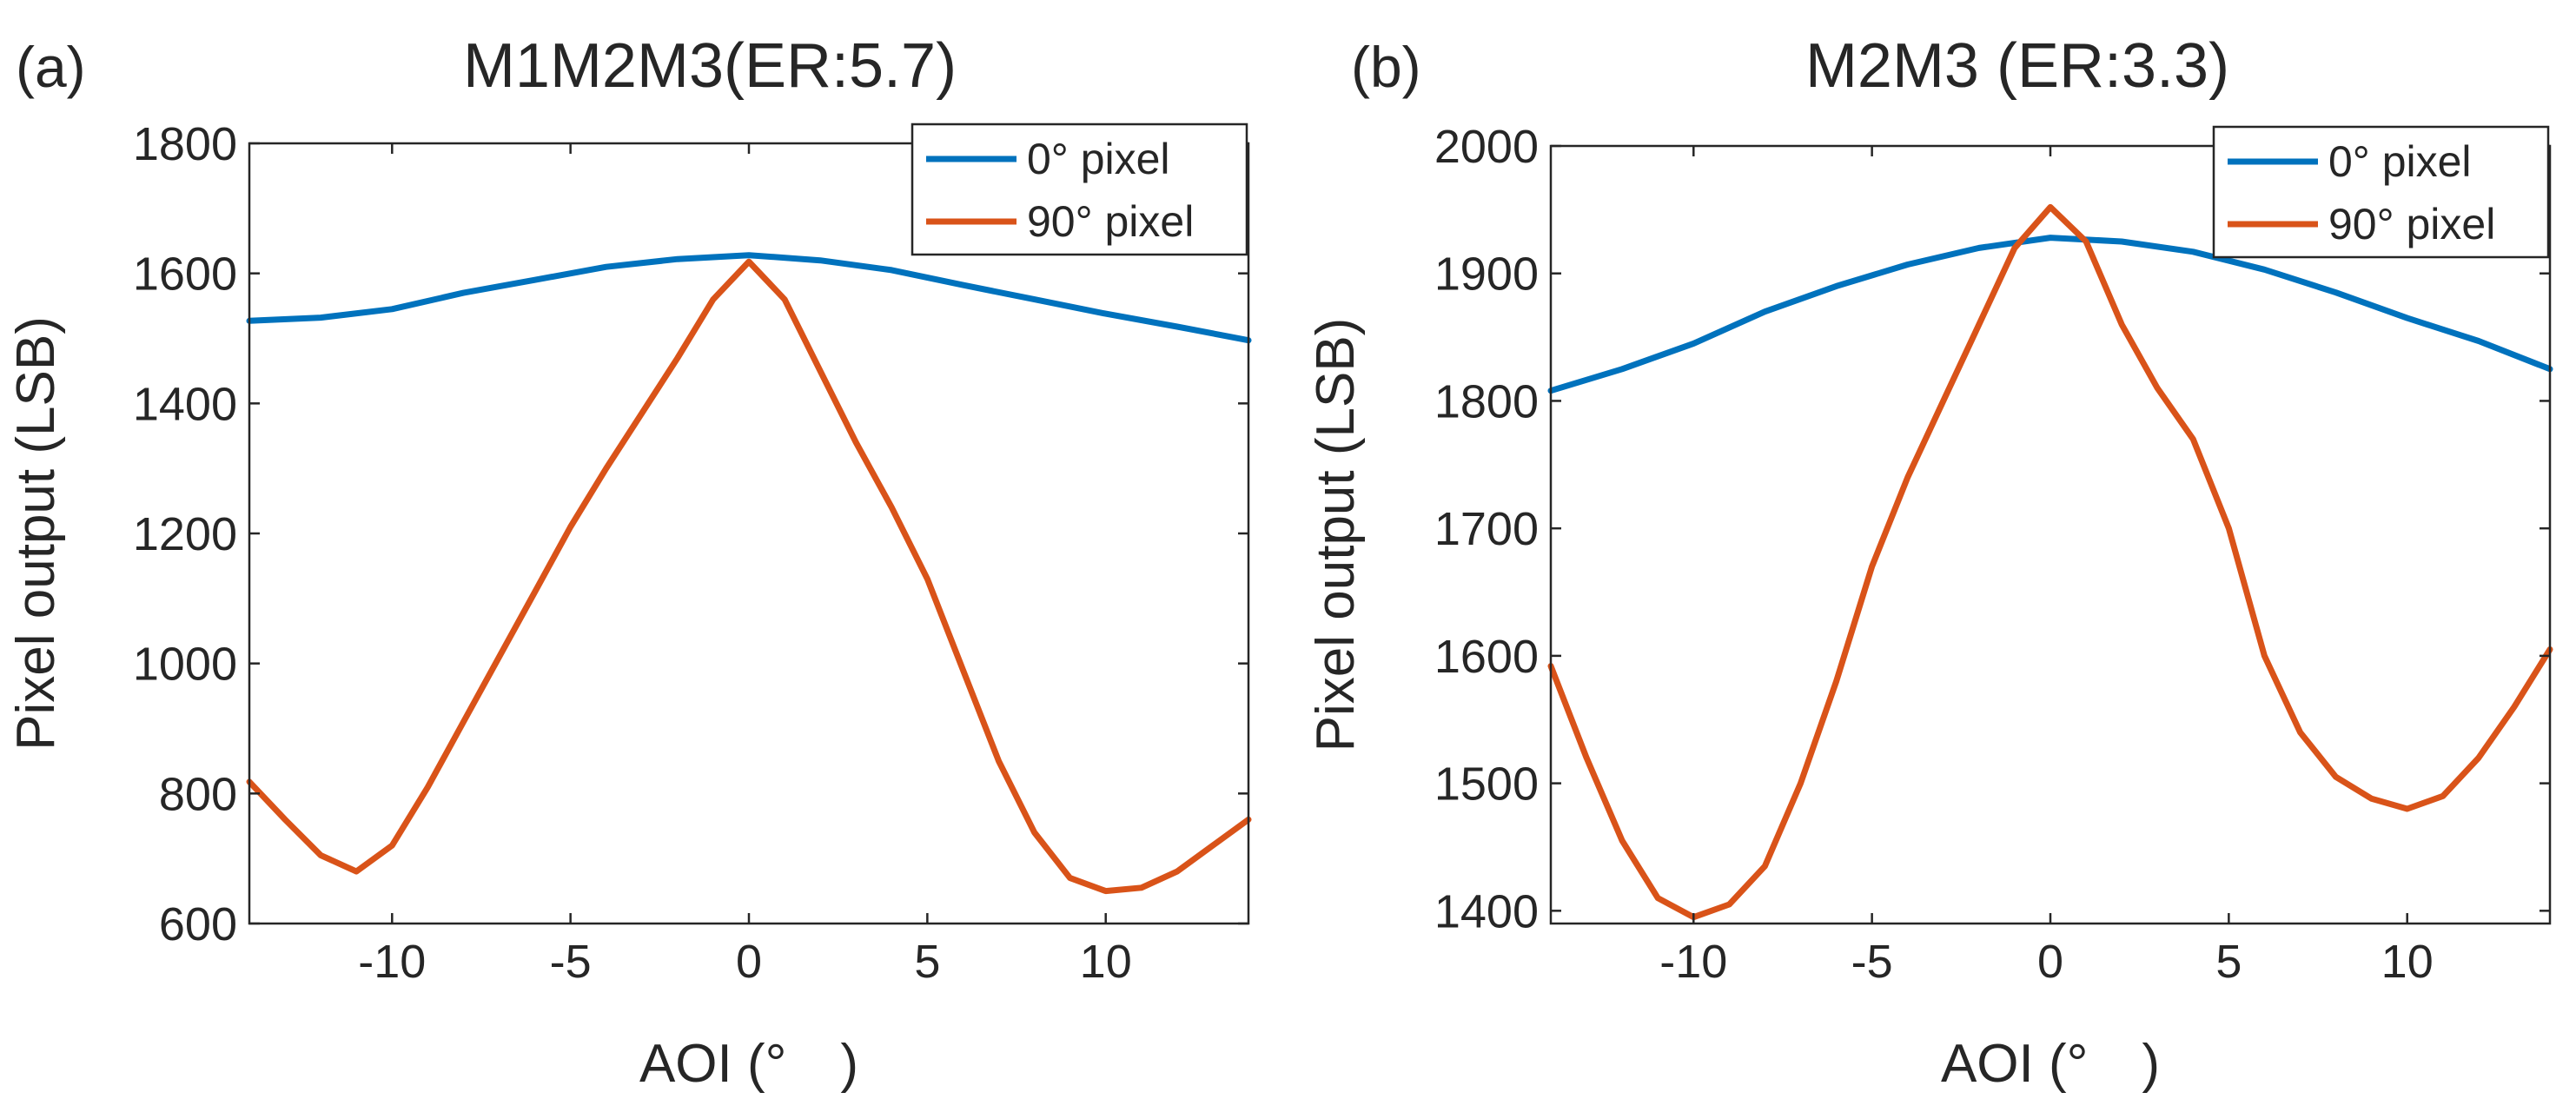  What do you see at coordinates (51, 67) in the screenshot?
I see `panel-label: (a)` at bounding box center [51, 67].